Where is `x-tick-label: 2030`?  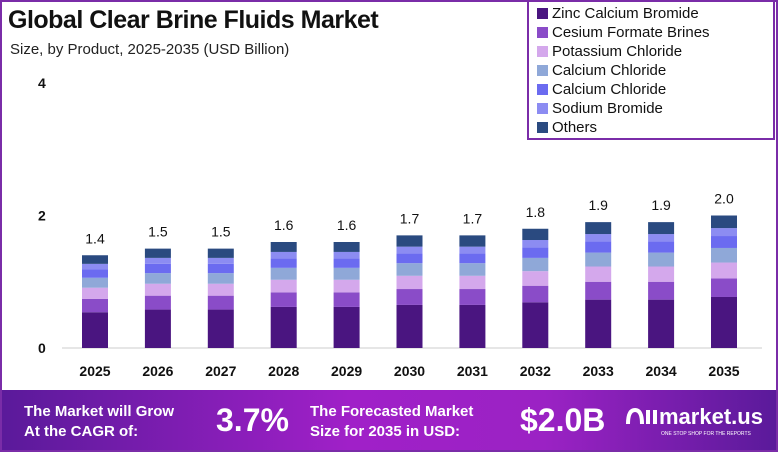 x-tick-label: 2030 is located at coordinates (409, 371).